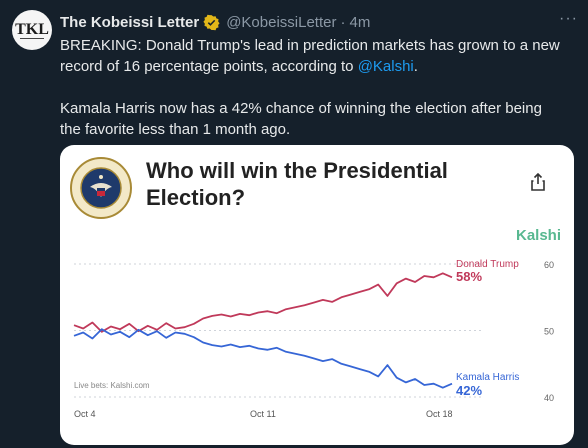  What do you see at coordinates (469, 390) in the screenshot?
I see `series-value-label: 42%` at bounding box center [469, 390].